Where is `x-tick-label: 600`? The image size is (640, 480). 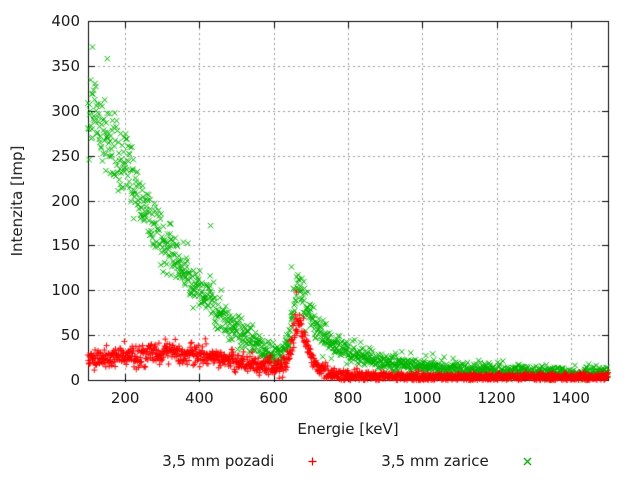 x-tick-label: 600 is located at coordinates (274, 398).